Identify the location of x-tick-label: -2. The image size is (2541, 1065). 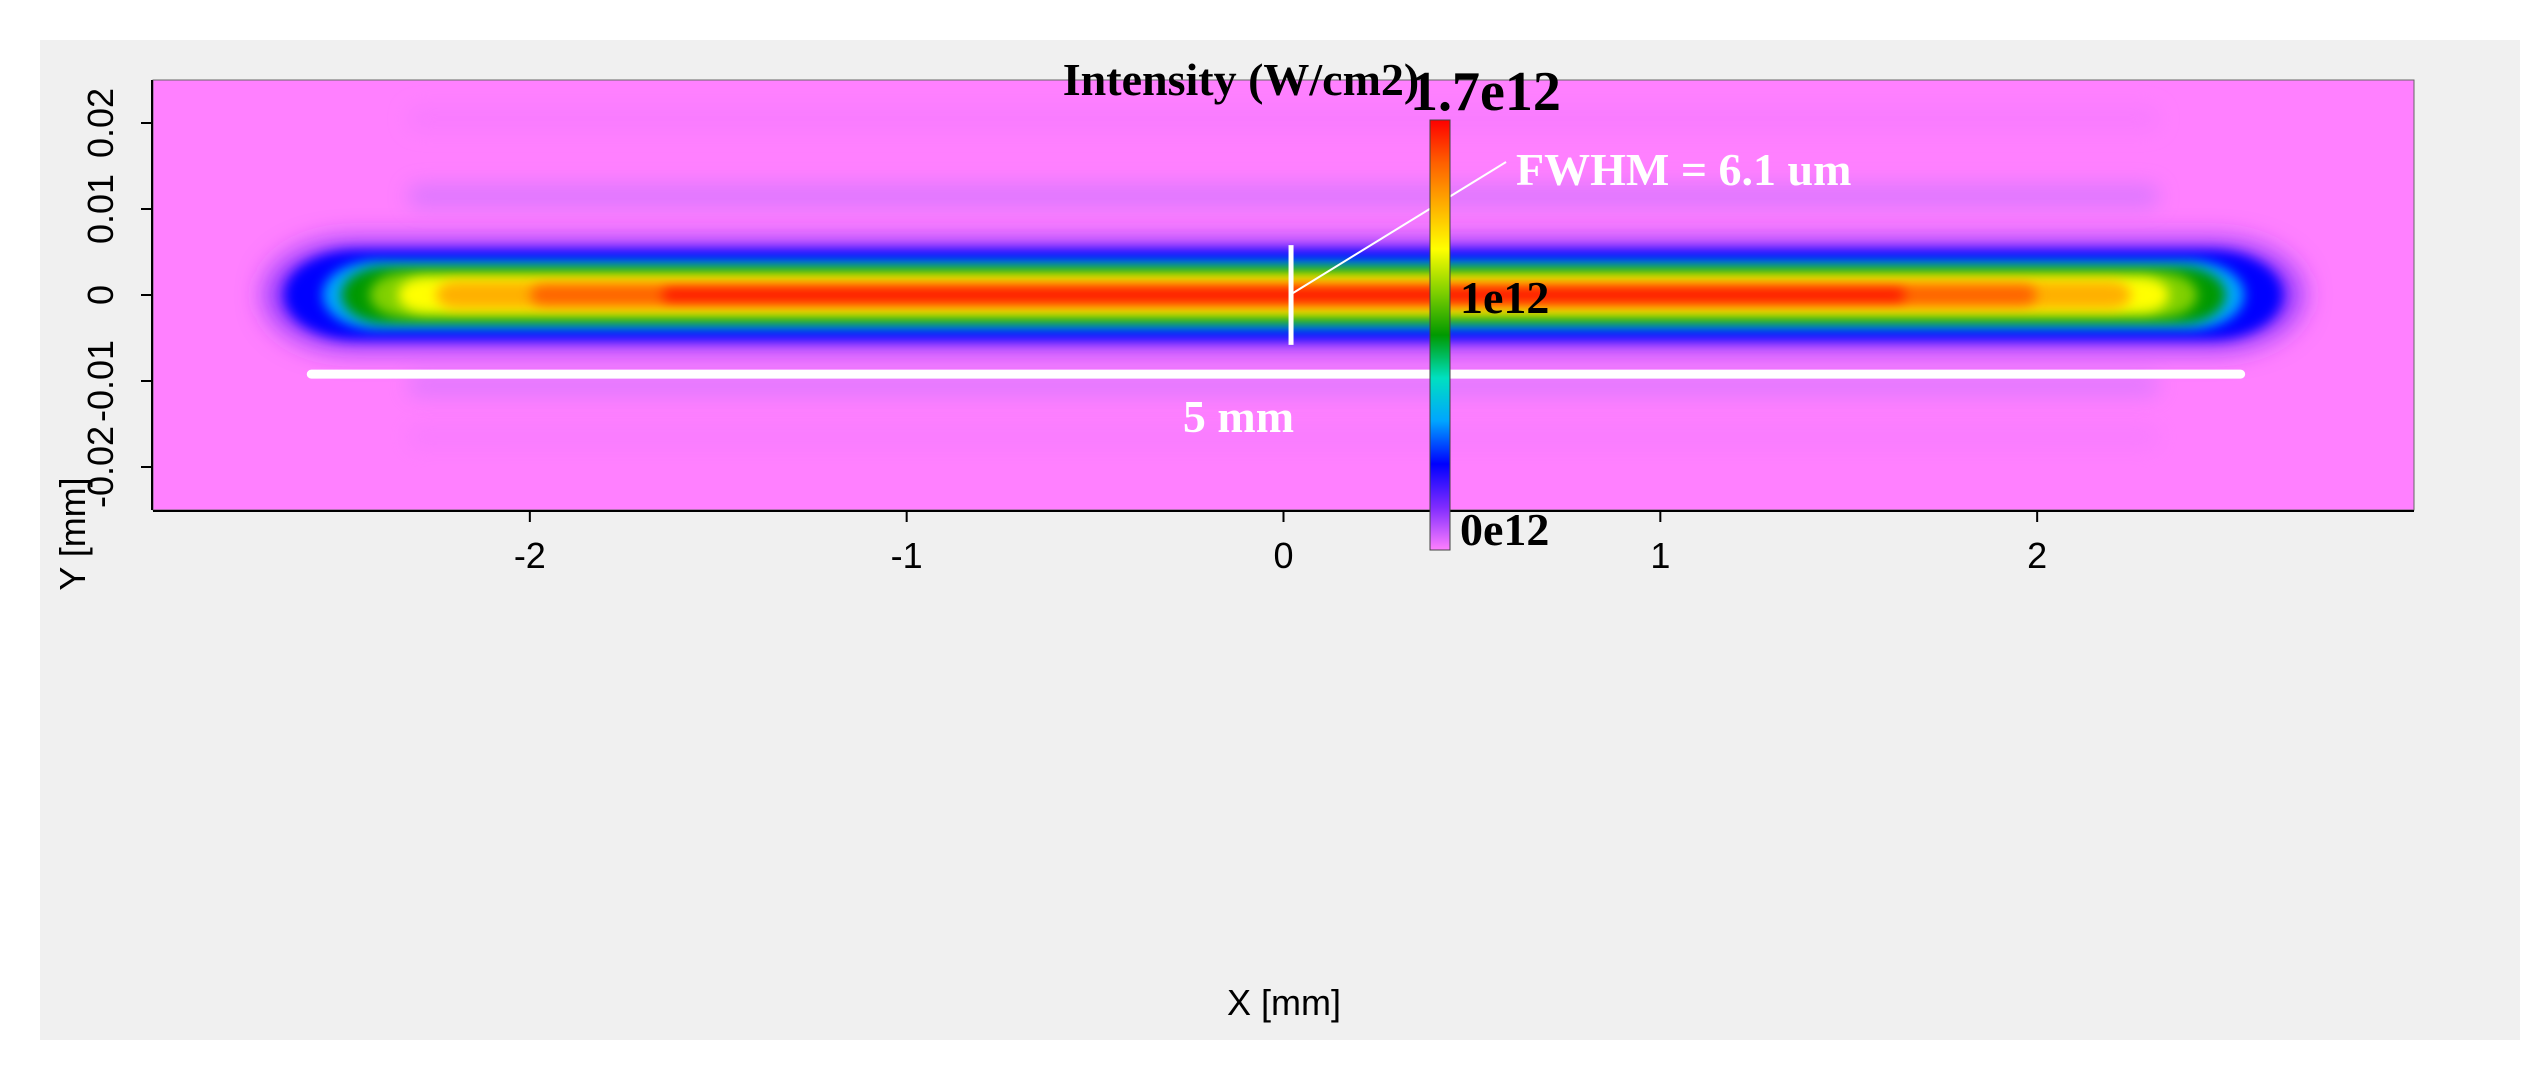
(530, 555).